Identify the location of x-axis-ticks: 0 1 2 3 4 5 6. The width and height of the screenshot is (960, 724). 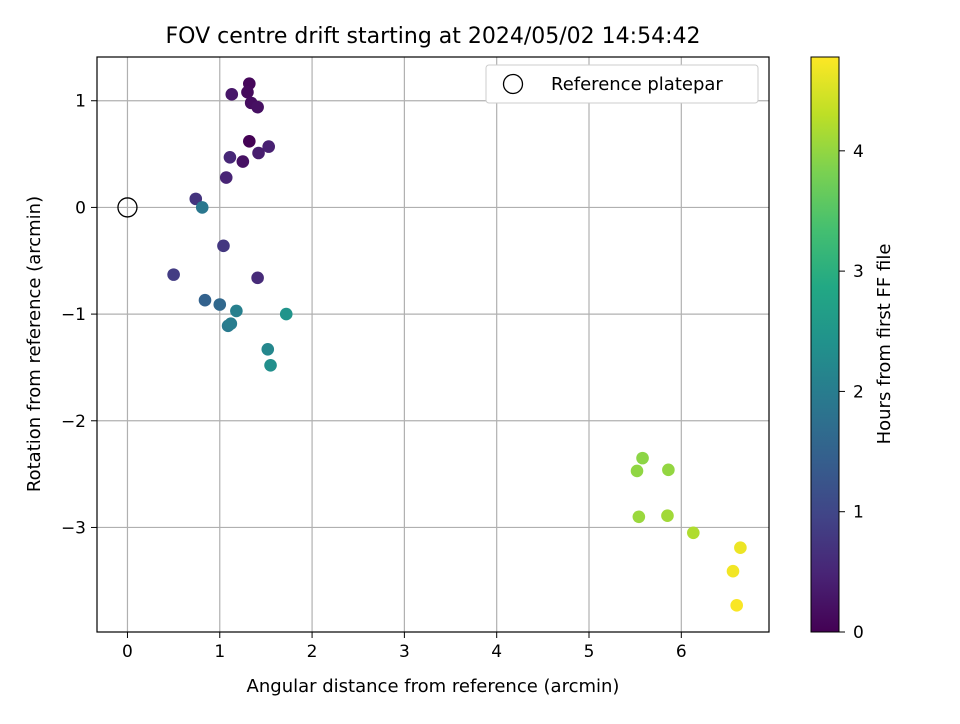
(404, 647).